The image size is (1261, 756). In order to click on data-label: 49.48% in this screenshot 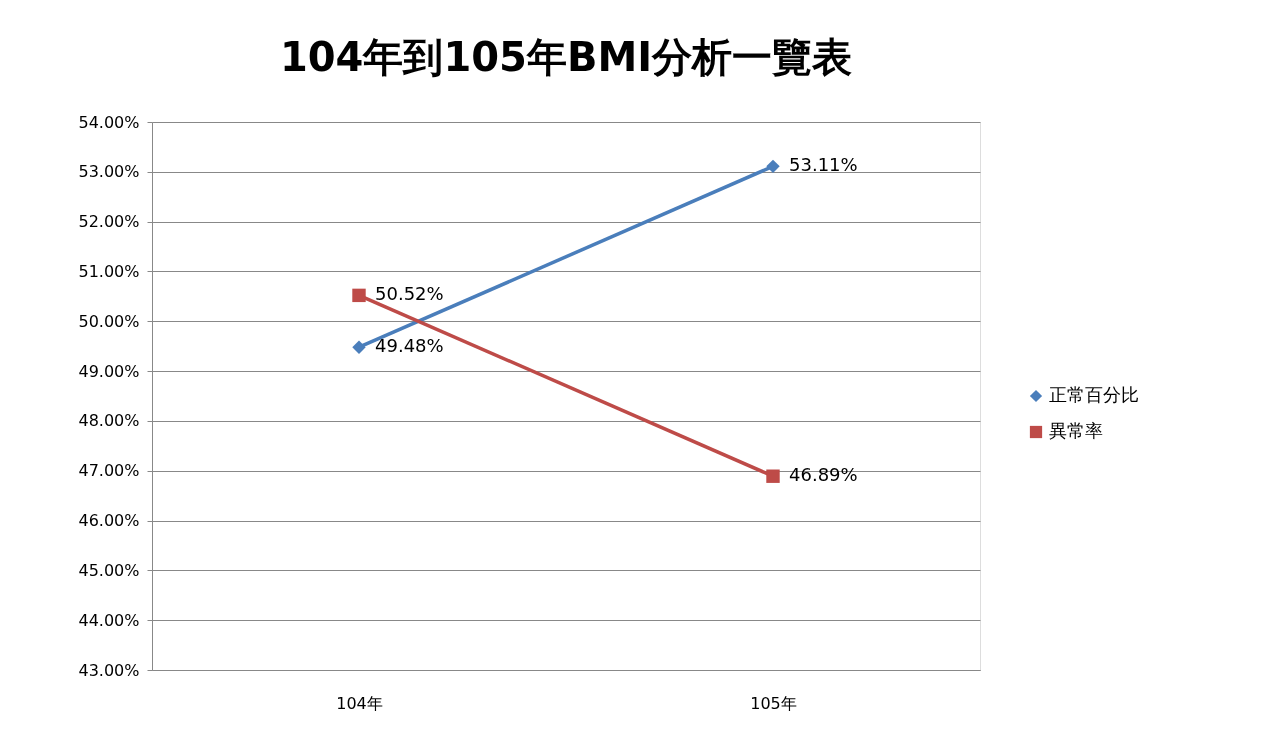, I will do `click(409, 346)`.